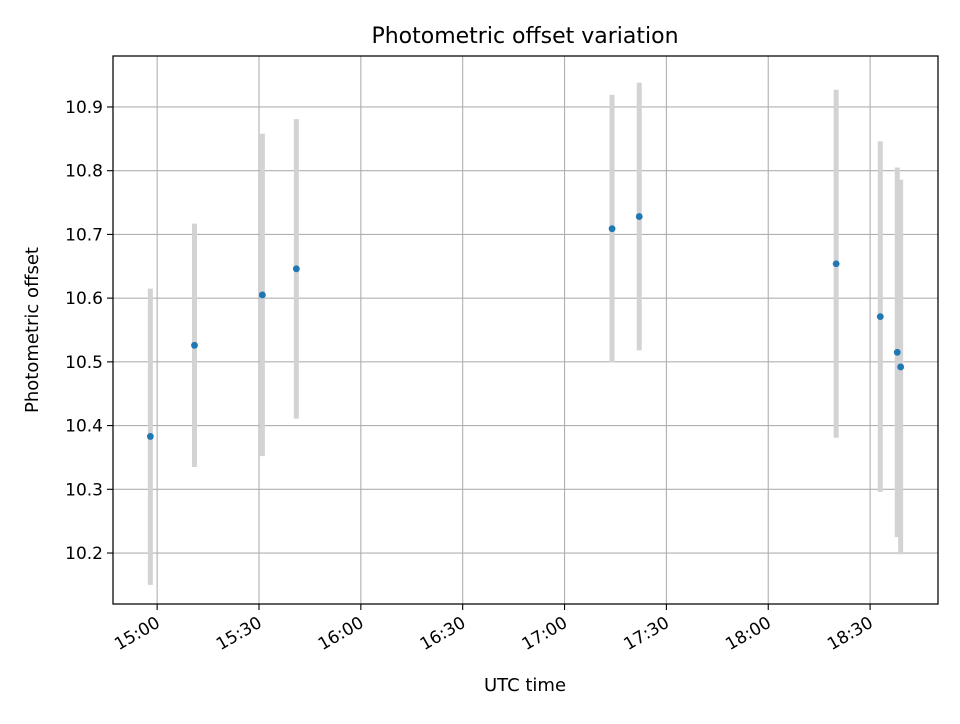 The image size is (960, 724). What do you see at coordinates (84, 490) in the screenshot?
I see `y-tick-label: 10.3` at bounding box center [84, 490].